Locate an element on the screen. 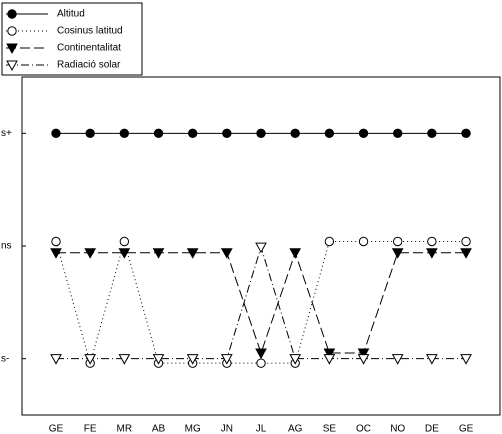  x-tick-label: JN is located at coordinates (227, 429).